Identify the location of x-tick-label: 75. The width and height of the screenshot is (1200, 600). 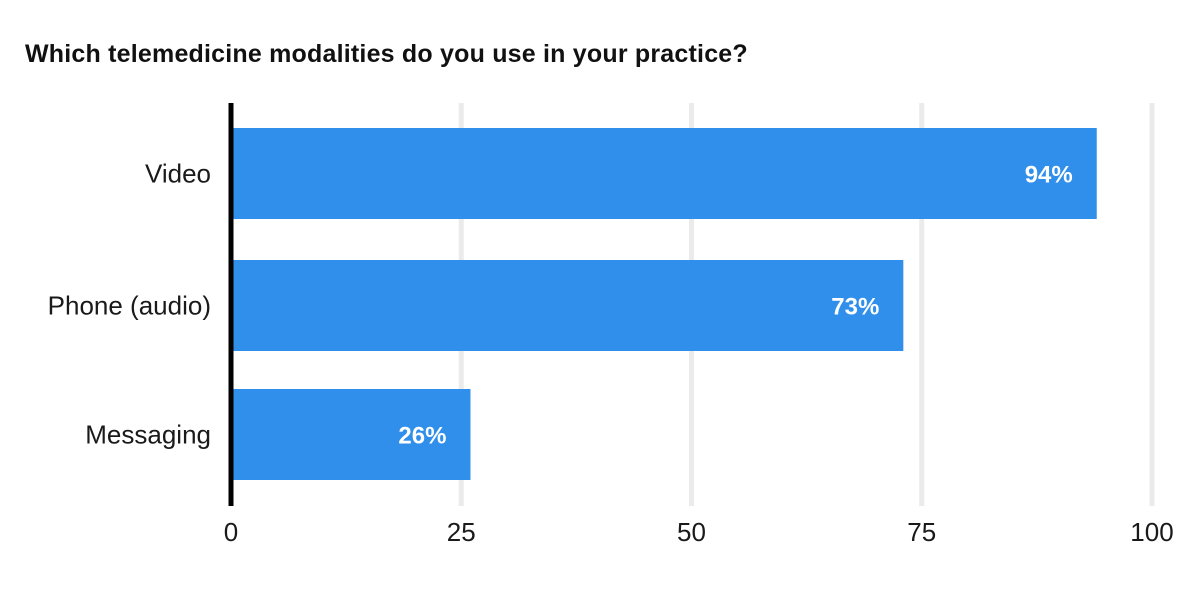
(921, 532).